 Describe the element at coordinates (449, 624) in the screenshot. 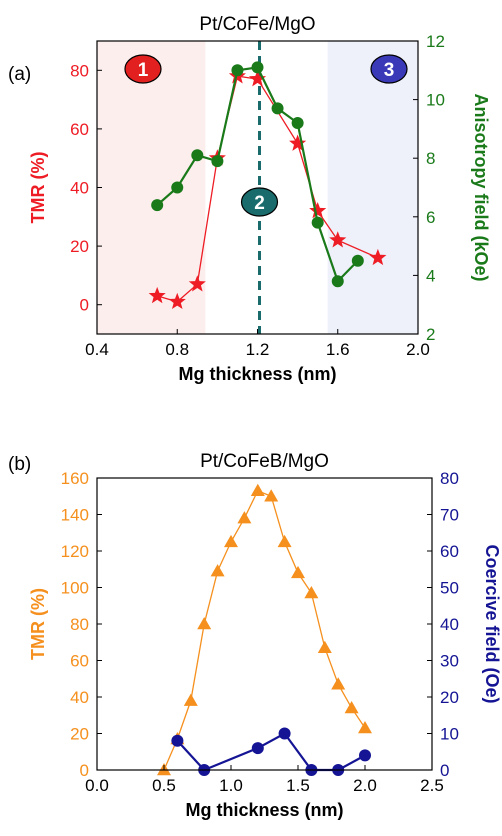

I see `right-y-tick-label: 40` at that location.